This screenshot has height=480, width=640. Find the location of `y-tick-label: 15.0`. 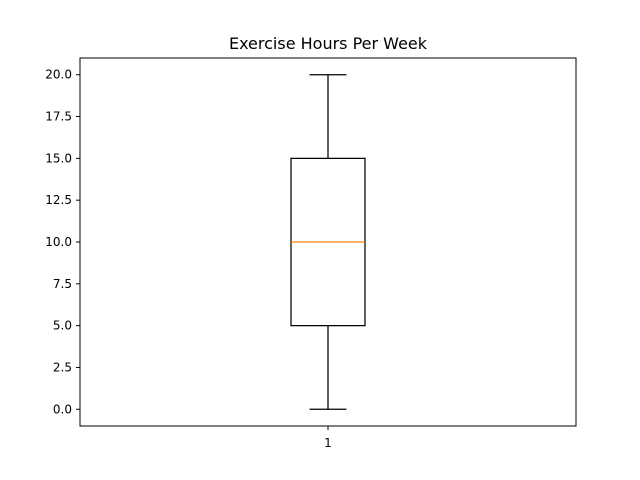

y-tick-label: 15.0 is located at coordinates (58, 158).